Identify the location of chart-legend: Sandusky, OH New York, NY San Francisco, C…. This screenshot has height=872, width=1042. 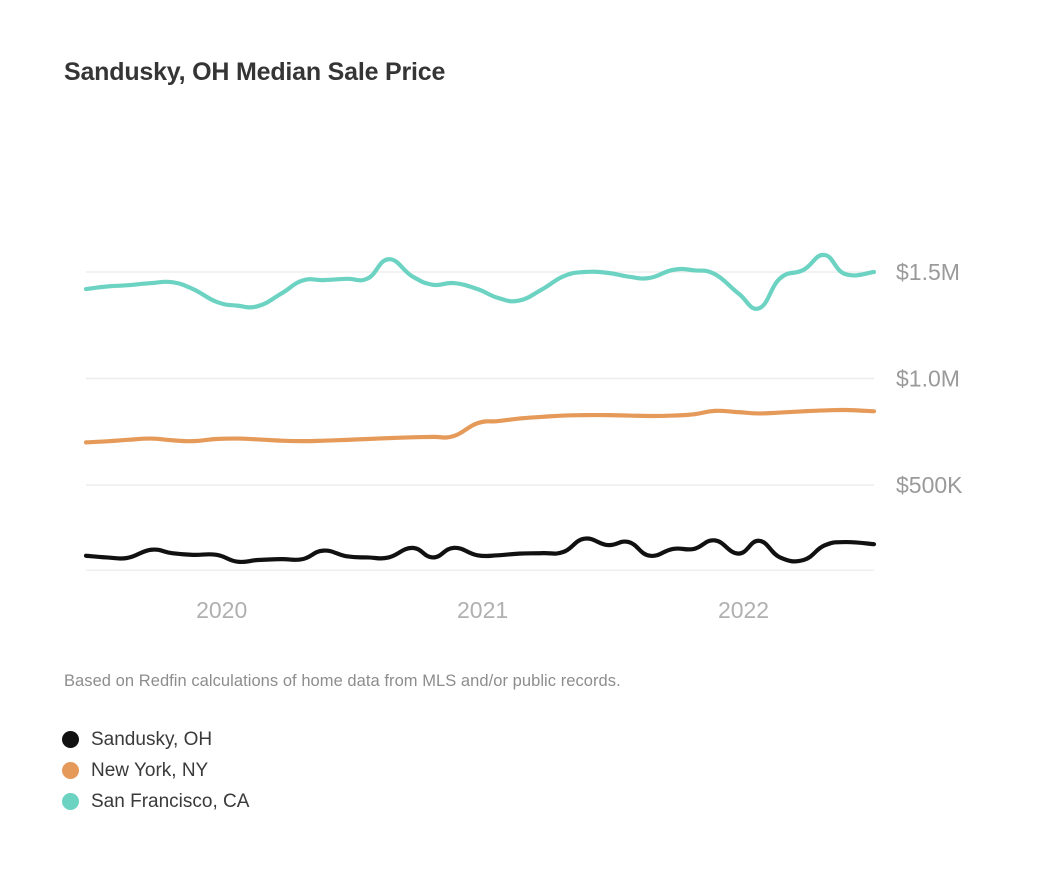
(155, 770).